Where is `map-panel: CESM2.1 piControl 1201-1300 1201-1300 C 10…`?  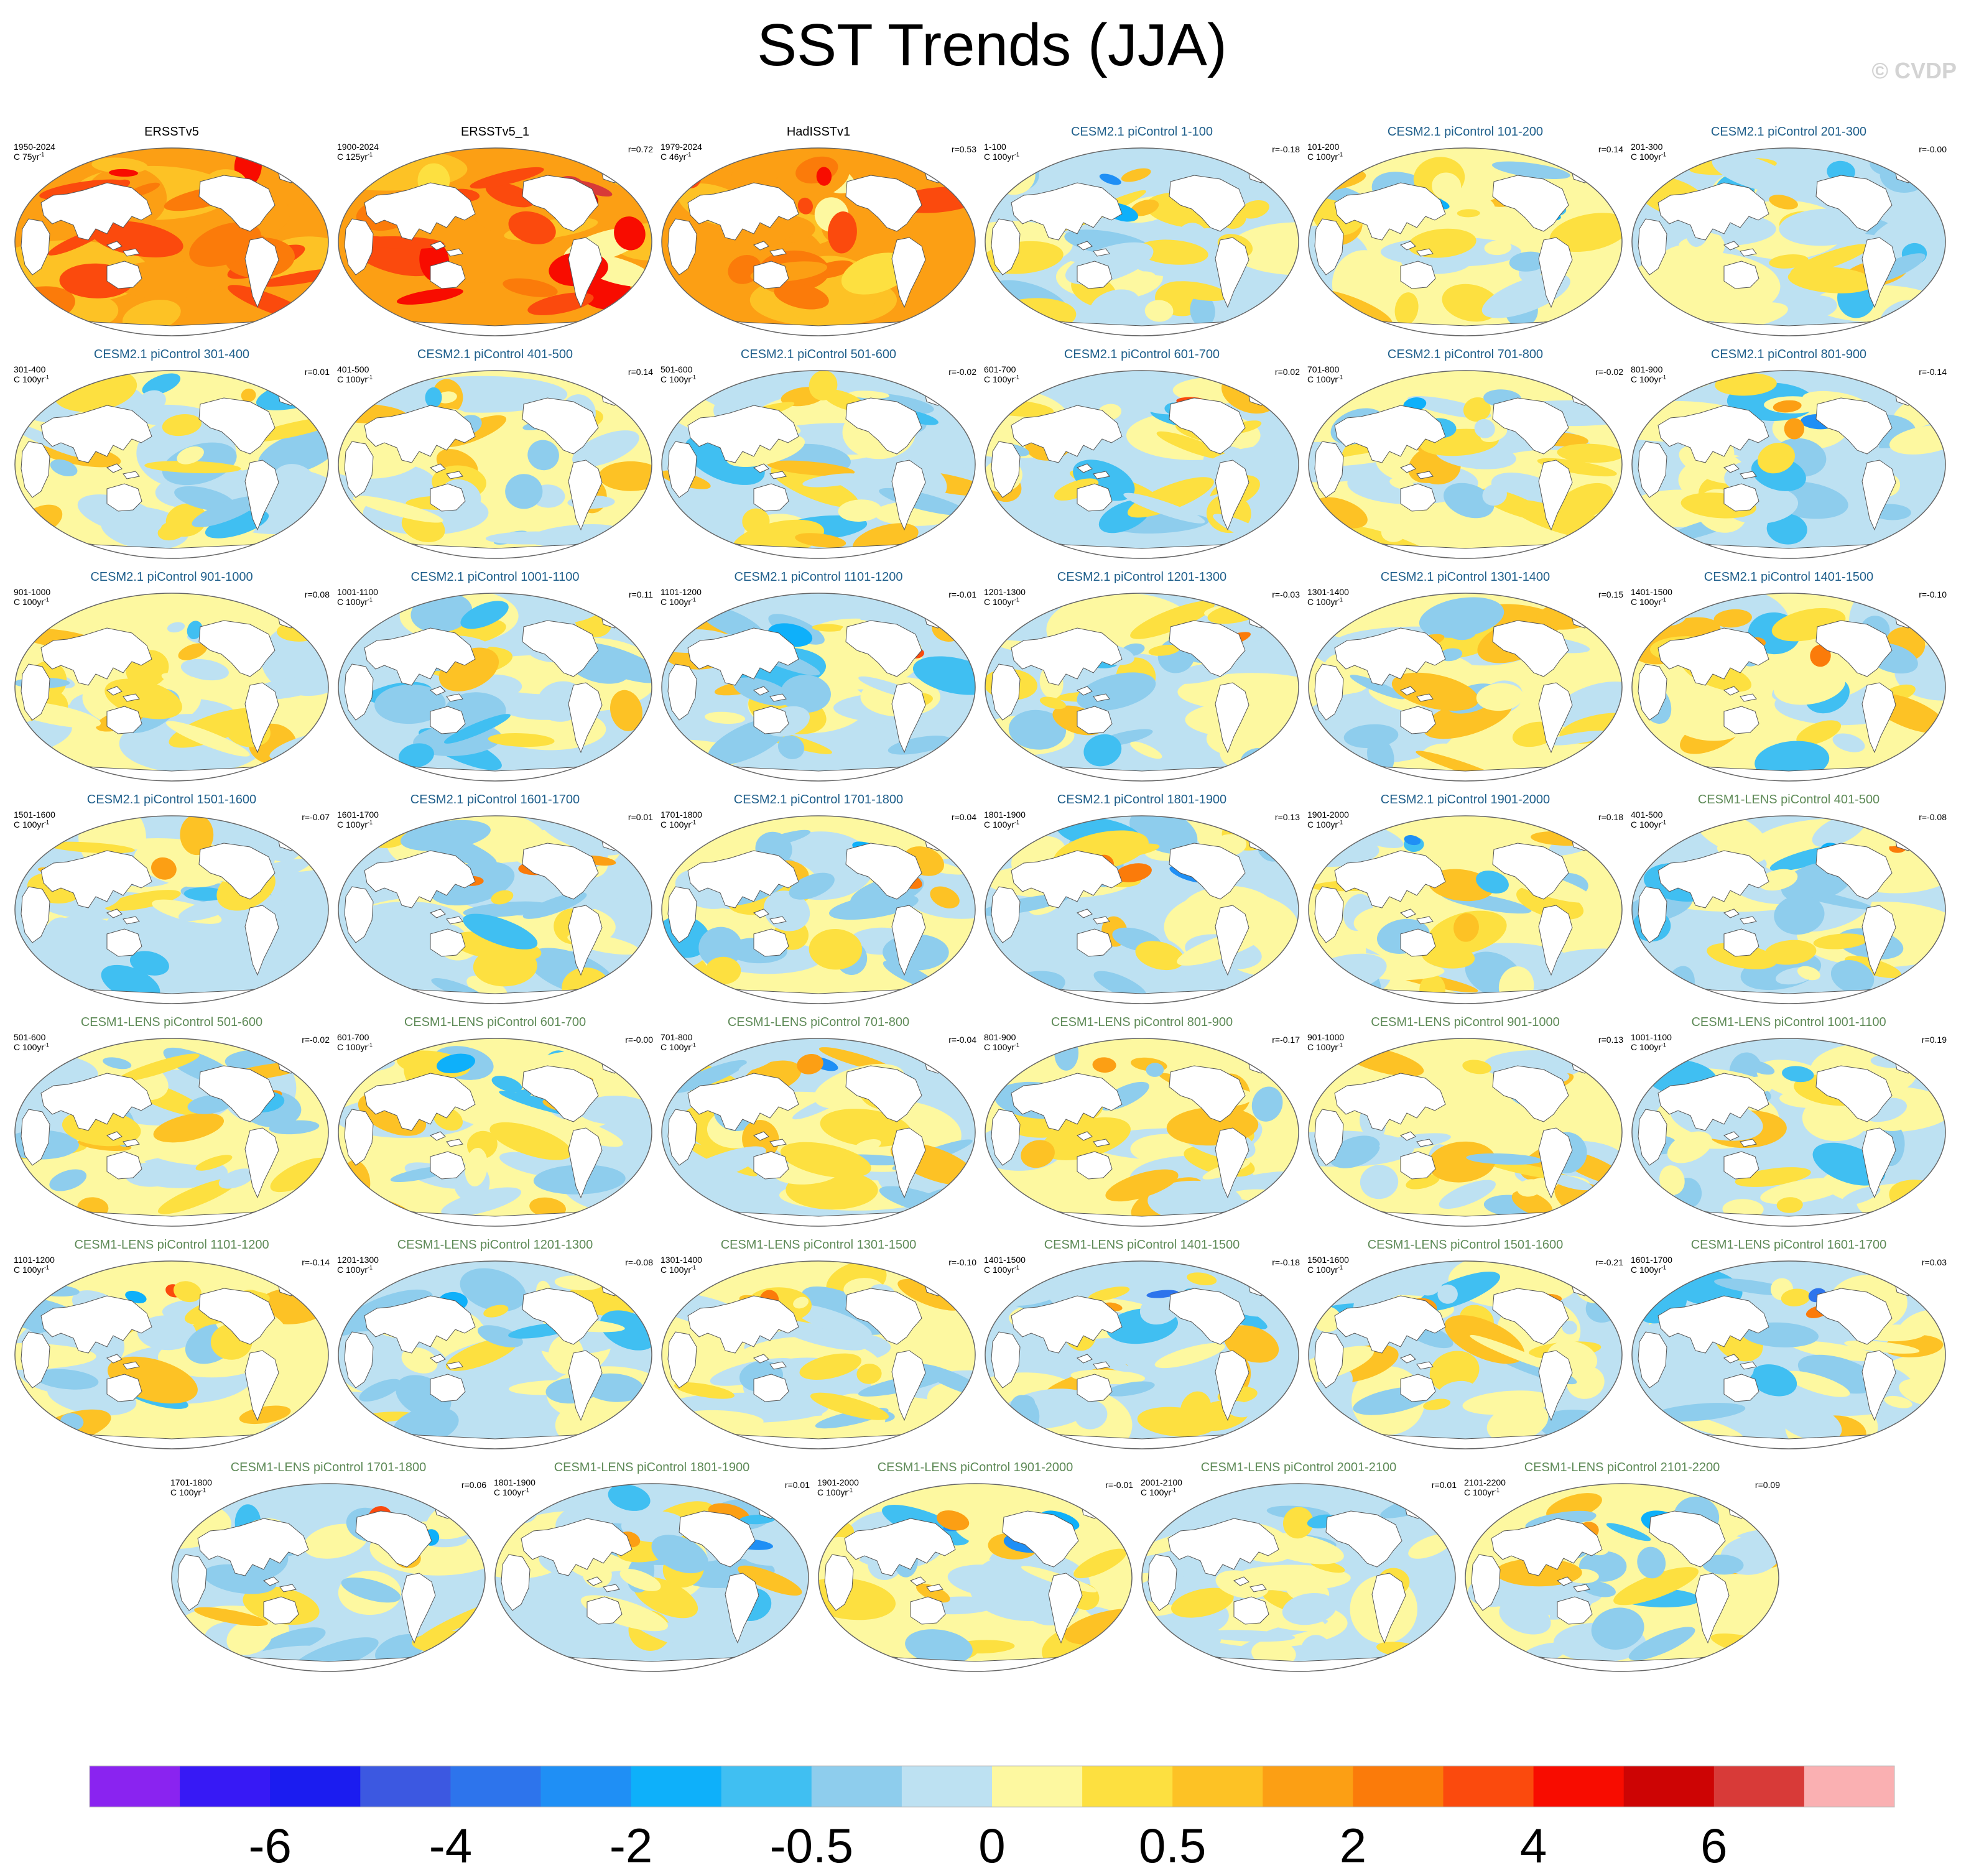
map-panel: CESM2.1 piControl 1201-1300 1201-1300 C 10… is located at coordinates (1142, 676).